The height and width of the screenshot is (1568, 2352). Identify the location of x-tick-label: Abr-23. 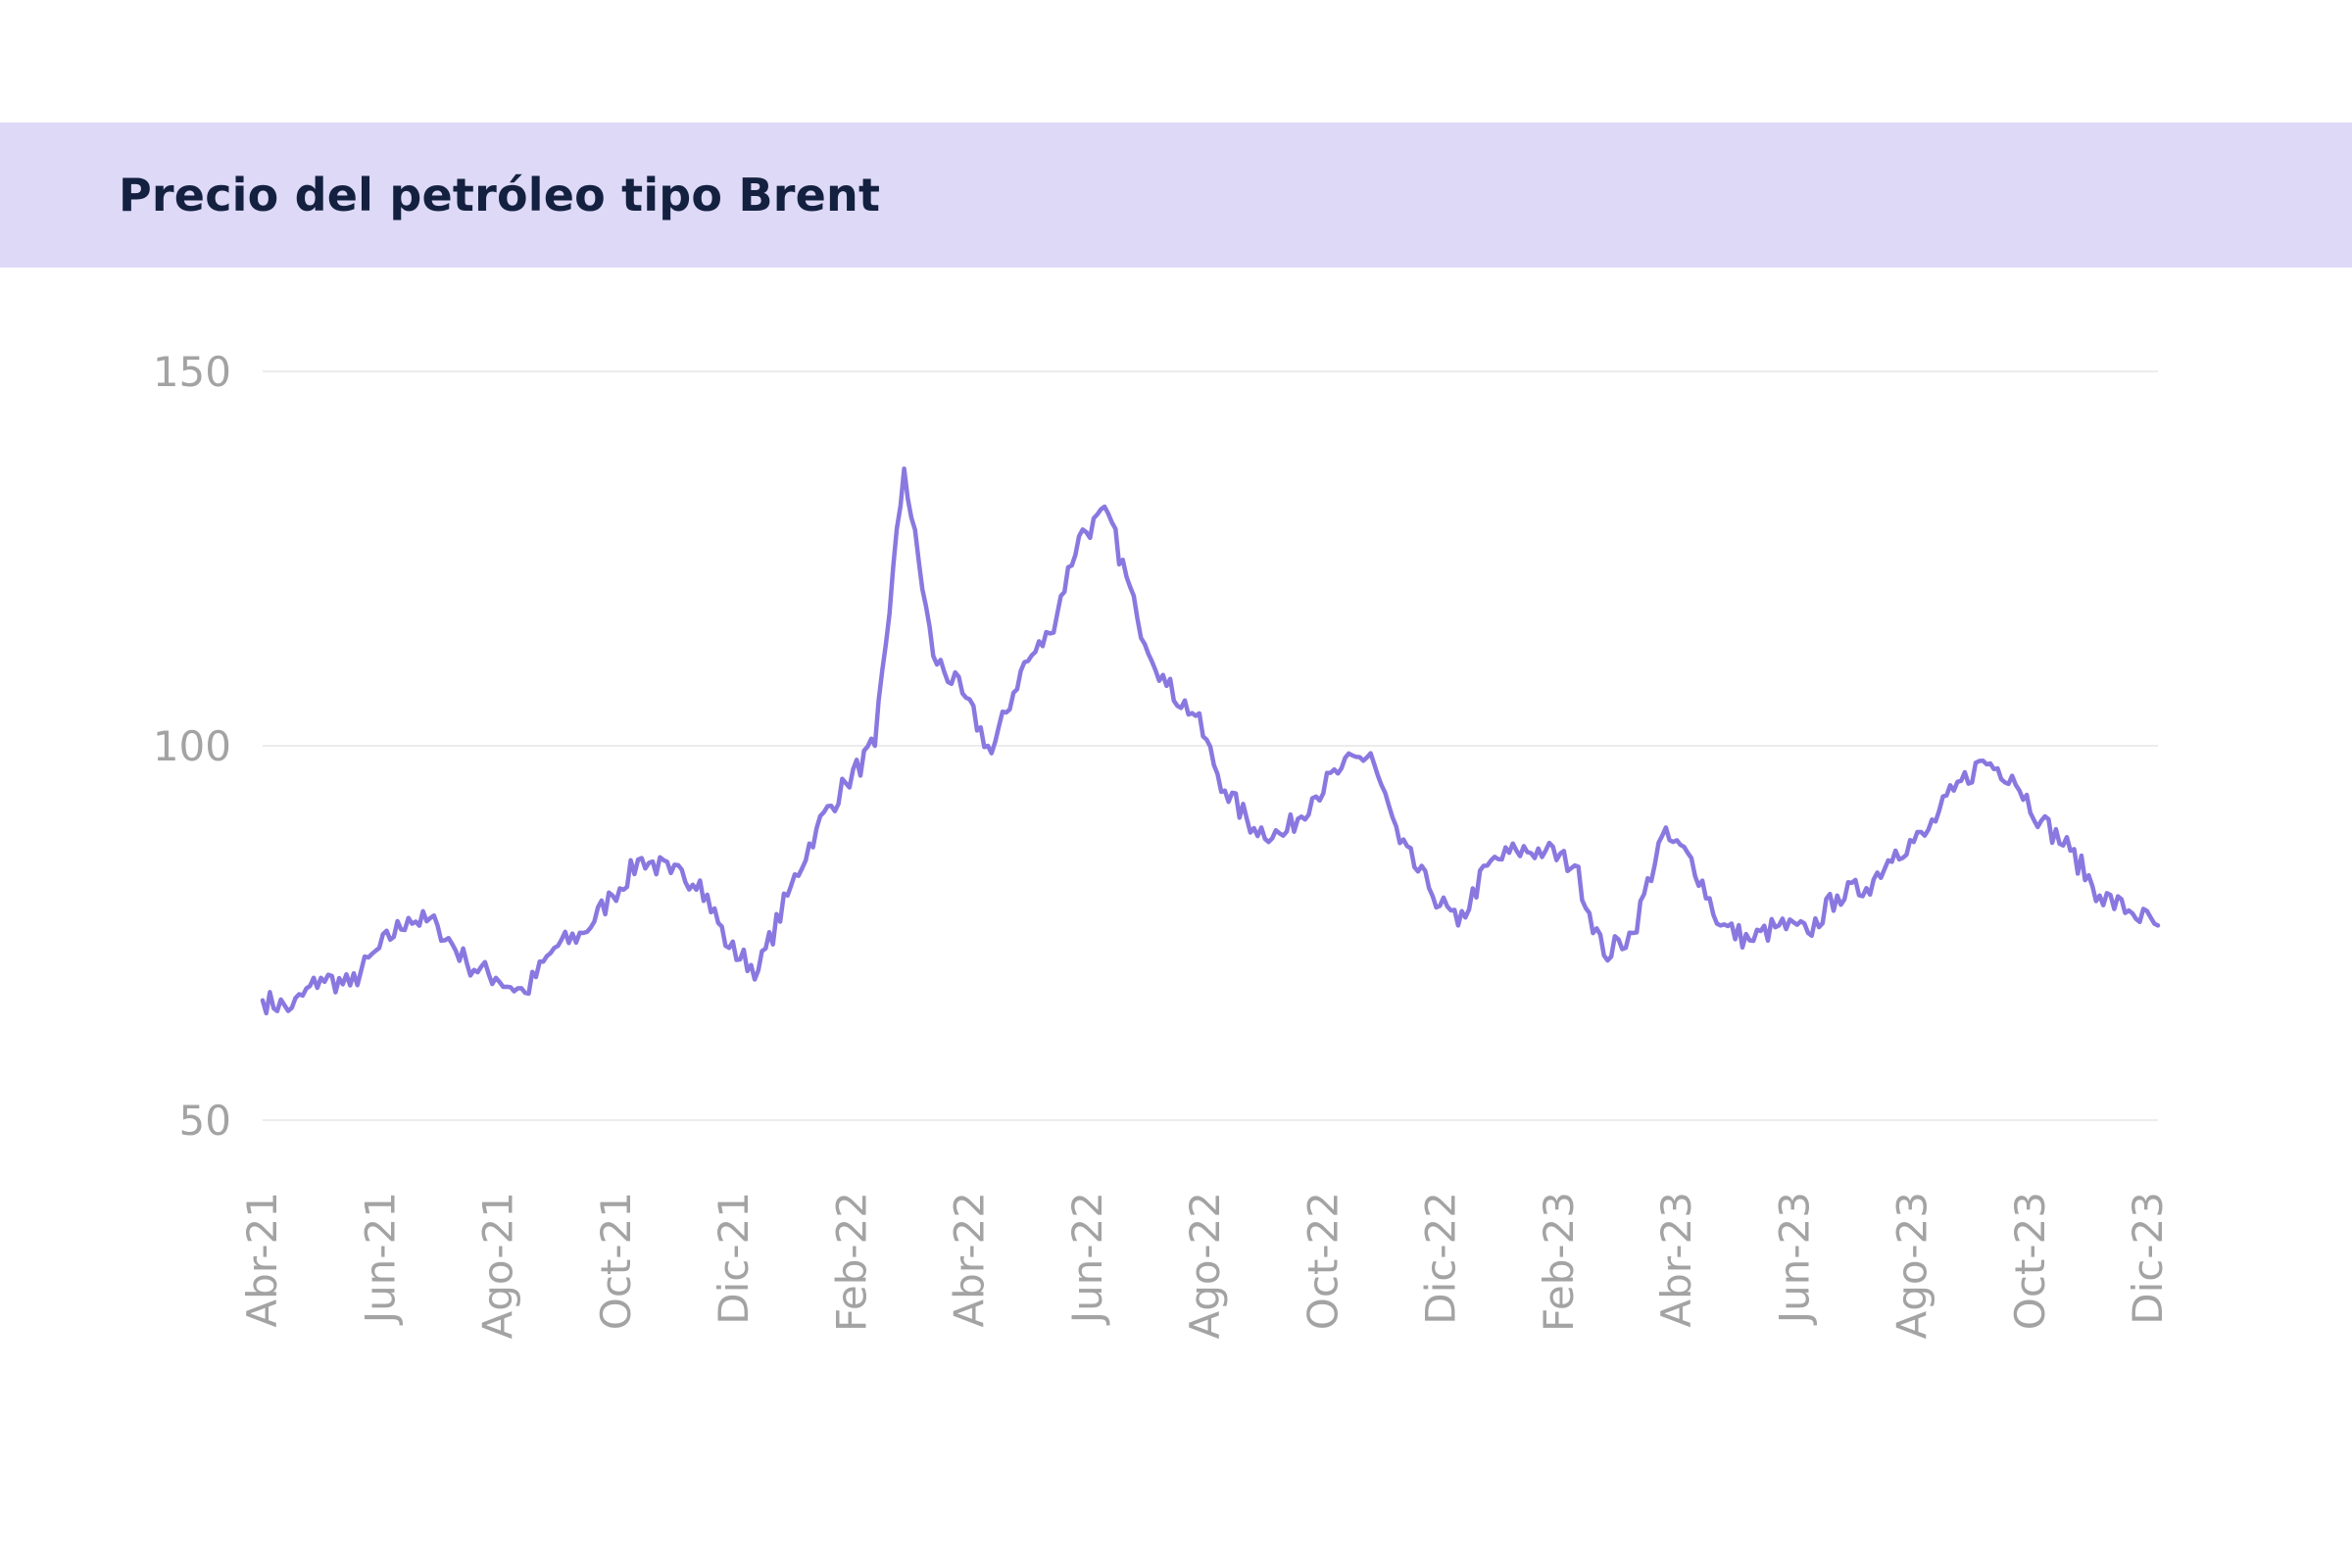
(1676, 1260).